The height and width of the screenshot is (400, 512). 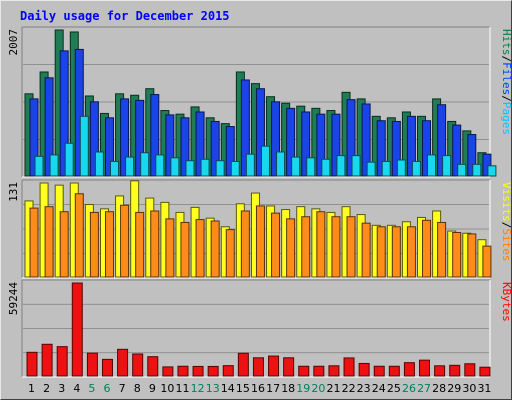 I want to click on x-tick-label: 30, so click(x=469, y=388).